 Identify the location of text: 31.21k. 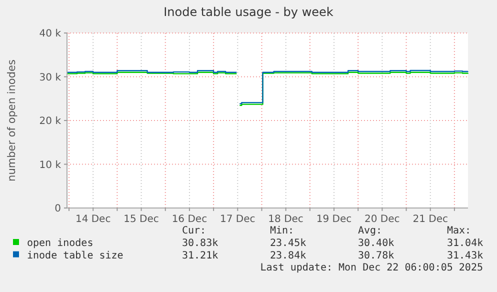
(200, 256).